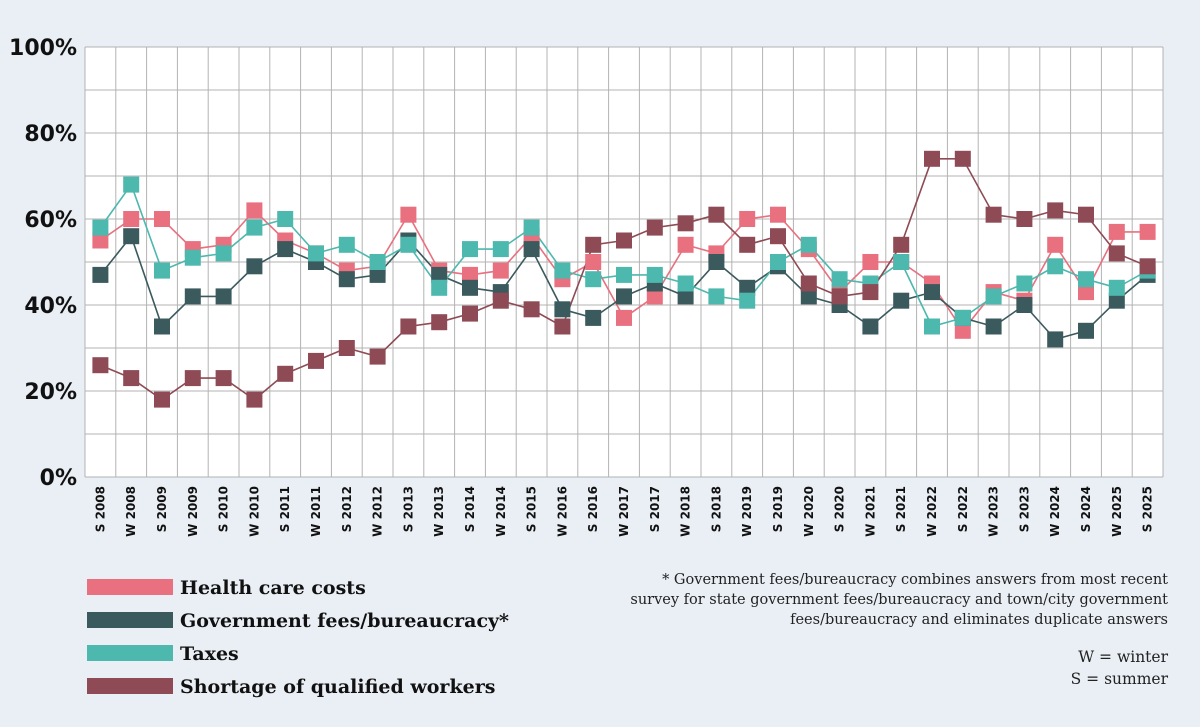 The height and width of the screenshot is (727, 1200). What do you see at coordinates (209, 654) in the screenshot?
I see `legend-label: Taxes` at bounding box center [209, 654].